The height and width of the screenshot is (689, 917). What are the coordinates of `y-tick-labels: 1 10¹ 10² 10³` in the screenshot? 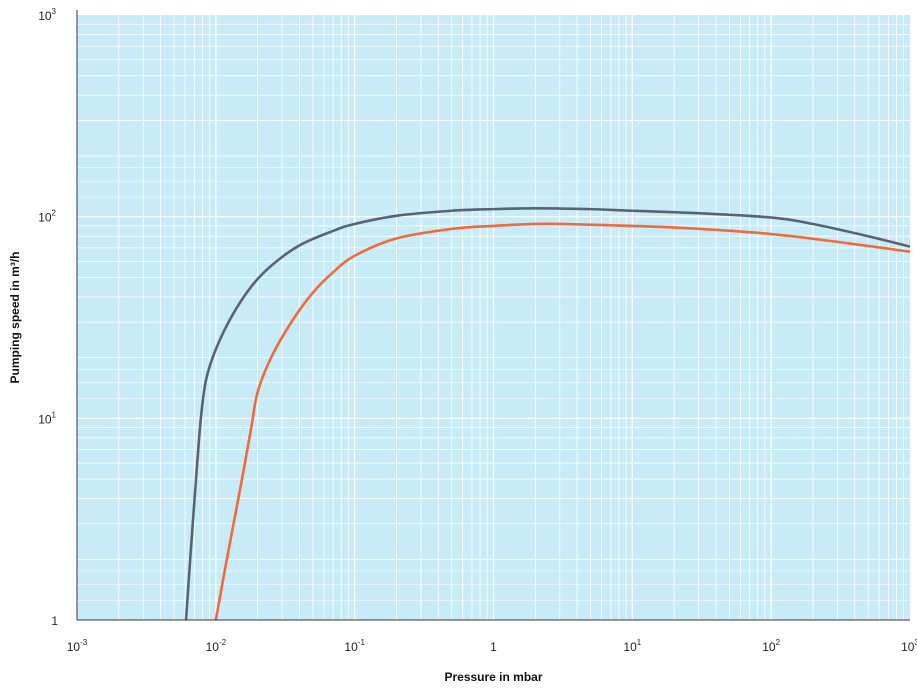 It's located at (48, 317).